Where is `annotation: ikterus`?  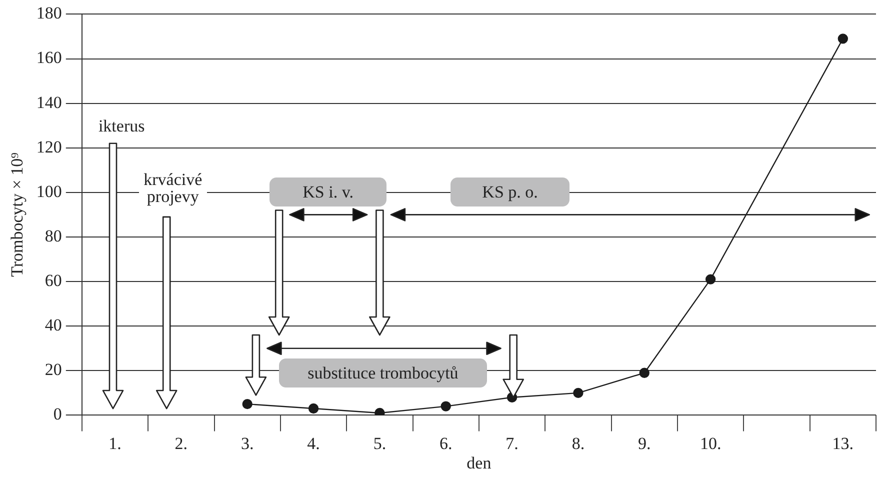
annotation: ikterus is located at coordinates (121, 126).